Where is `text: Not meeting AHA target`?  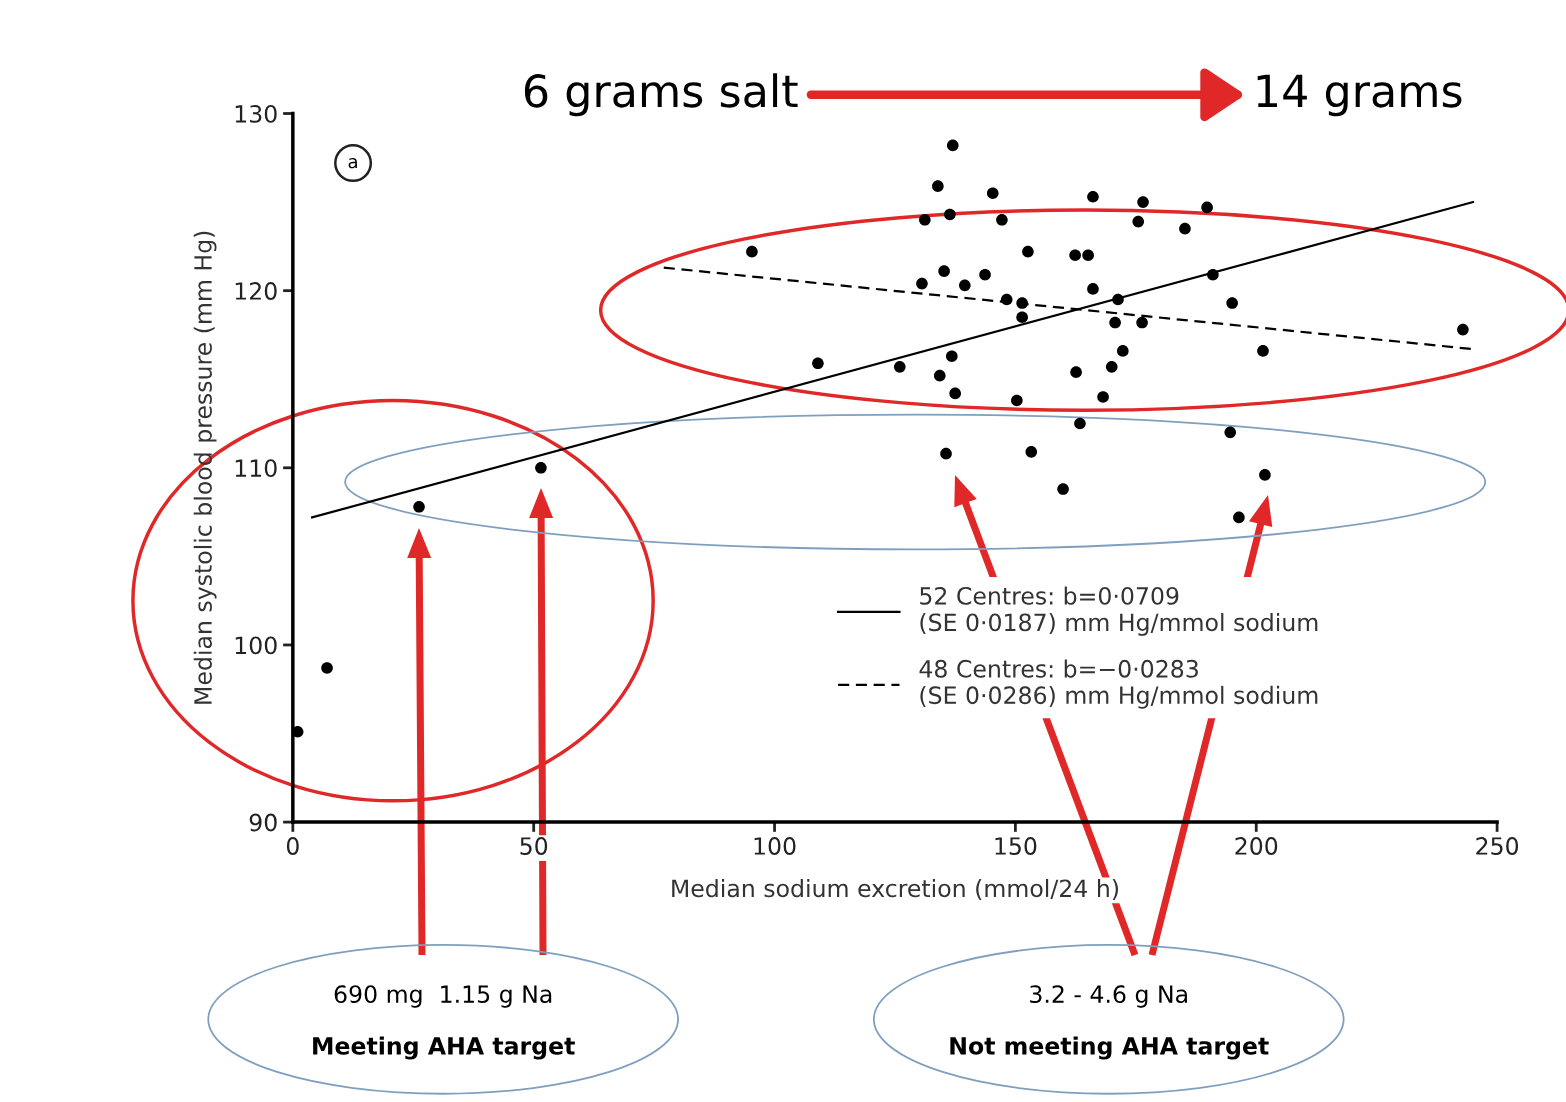
text: Not meeting AHA target is located at coordinates (1109, 1048).